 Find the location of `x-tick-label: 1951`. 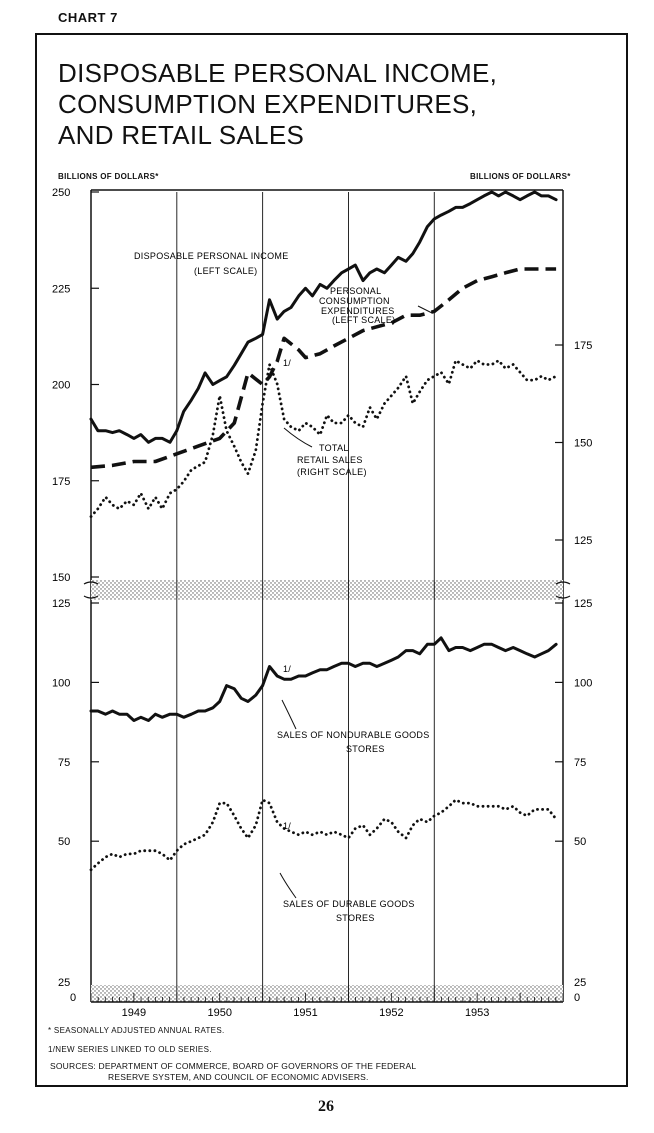

x-tick-label: 1951 is located at coordinates (305, 1013).